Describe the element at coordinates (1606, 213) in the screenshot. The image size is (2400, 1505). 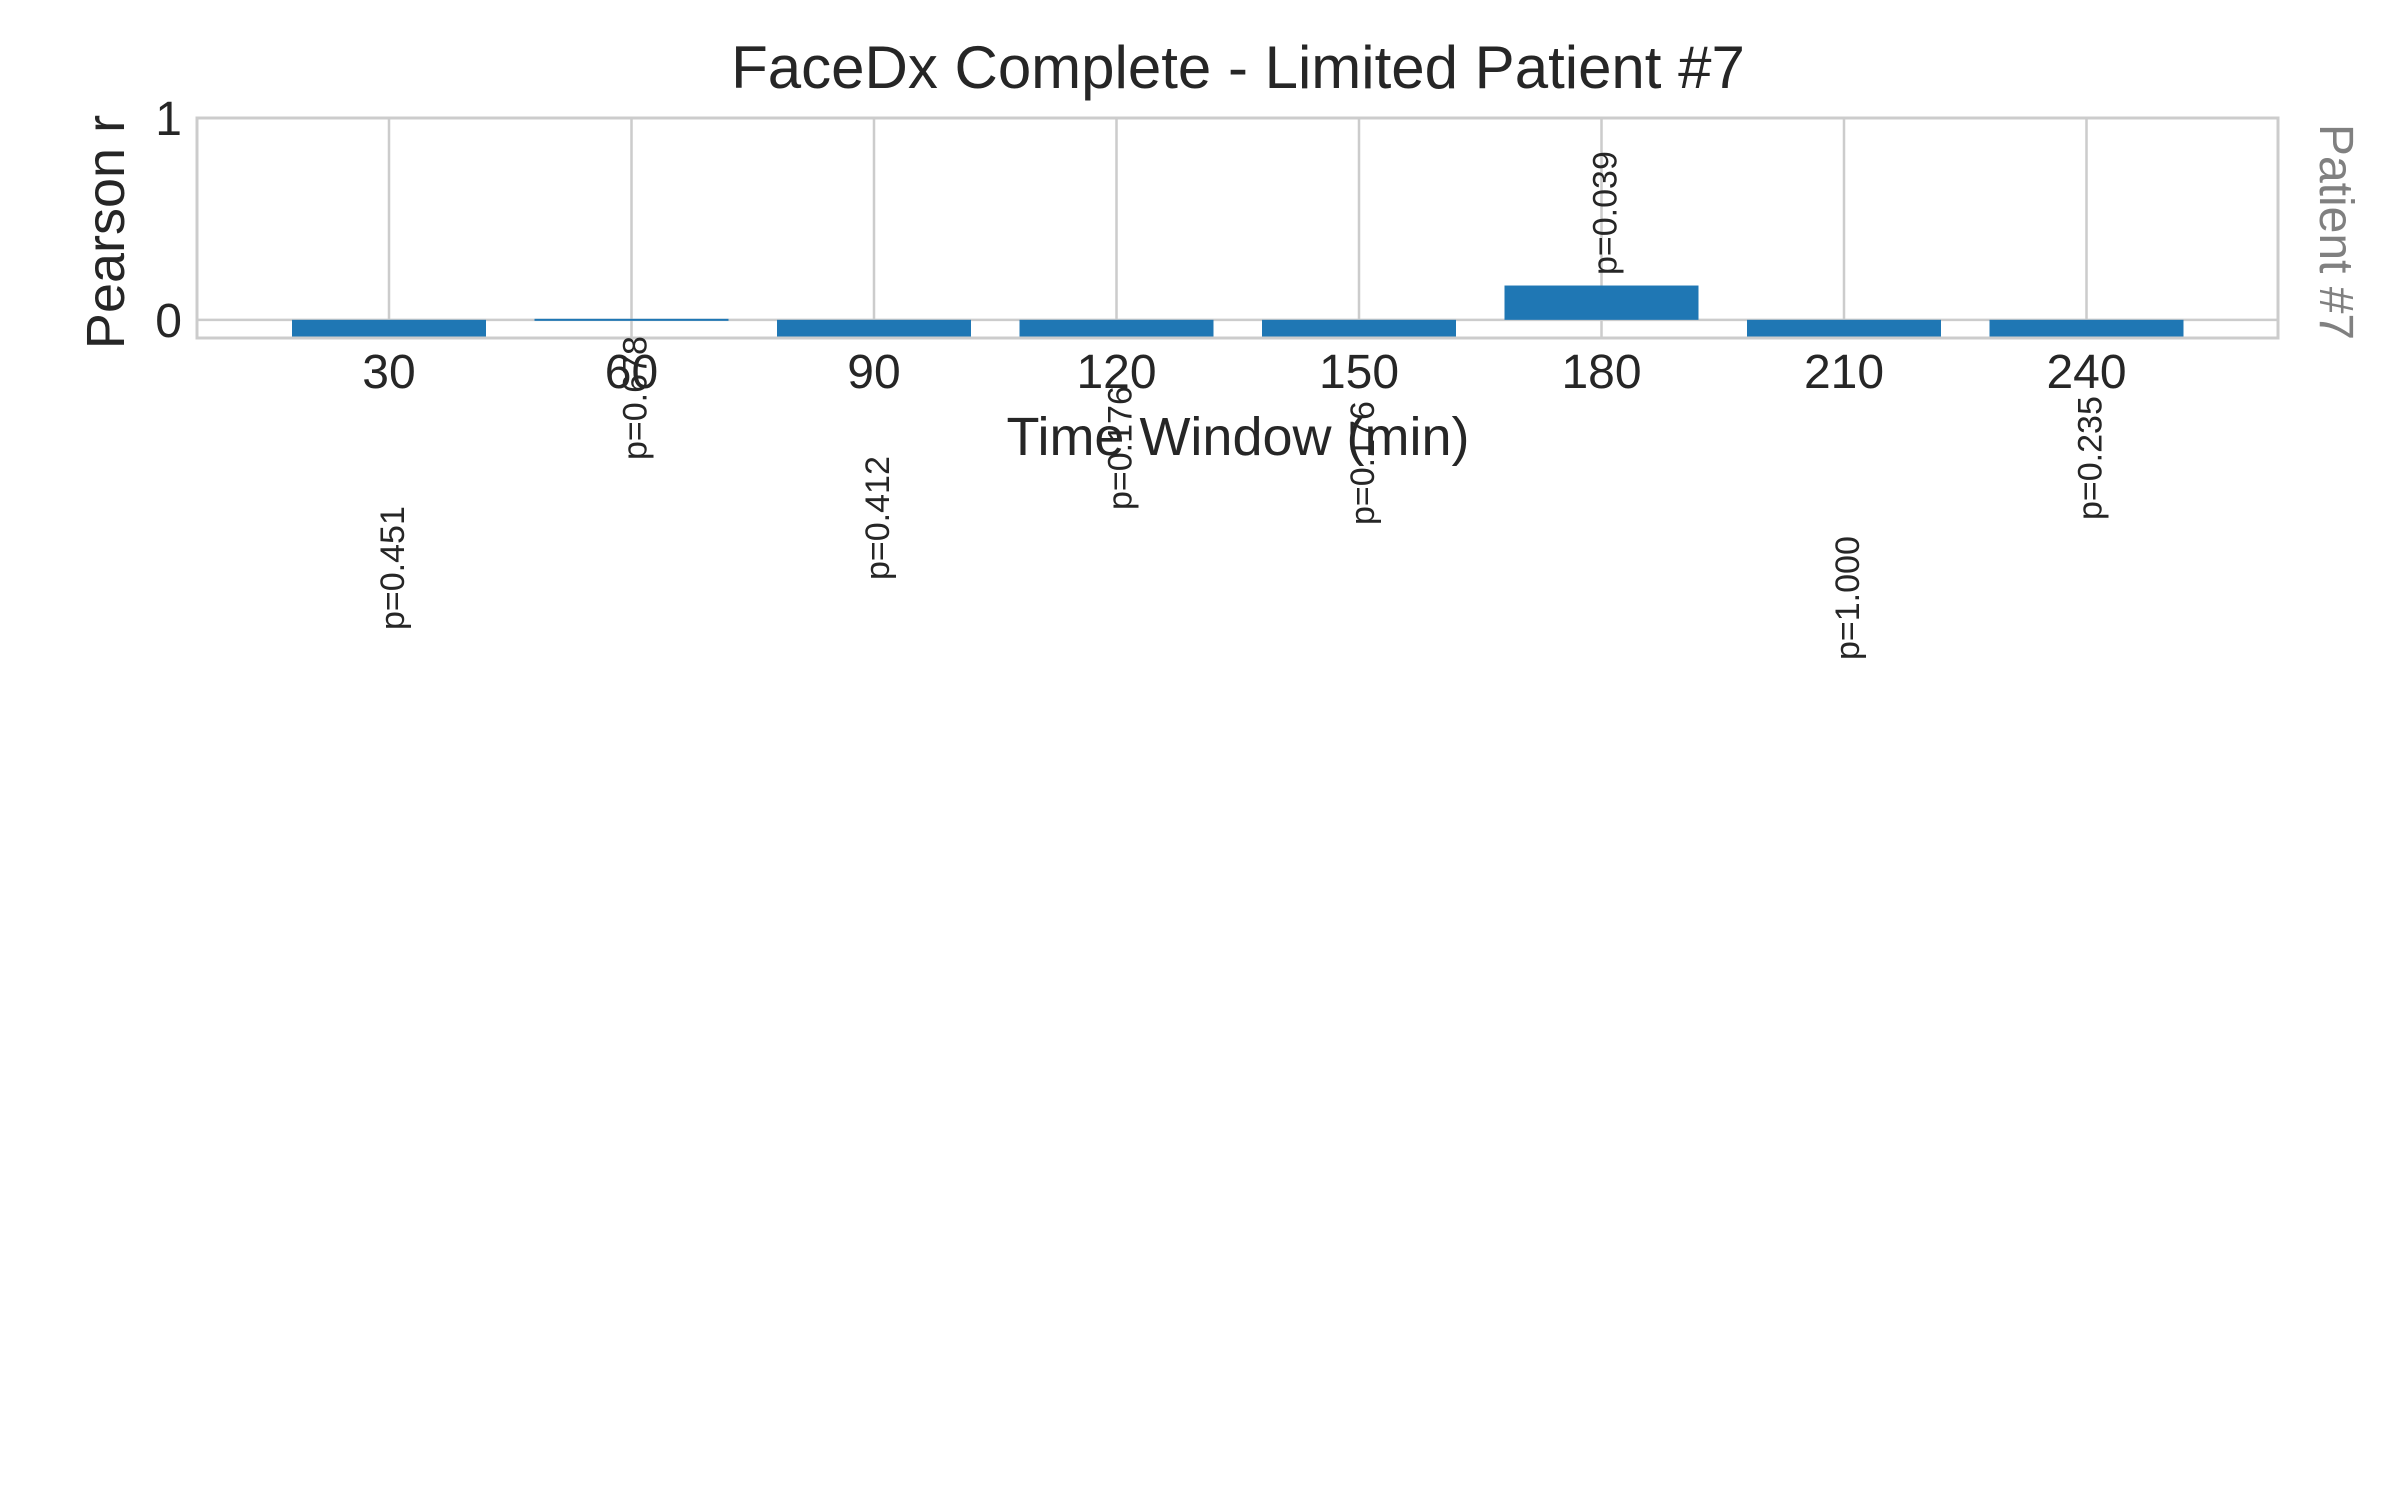
I see `p-value-label: p=0.039` at that location.